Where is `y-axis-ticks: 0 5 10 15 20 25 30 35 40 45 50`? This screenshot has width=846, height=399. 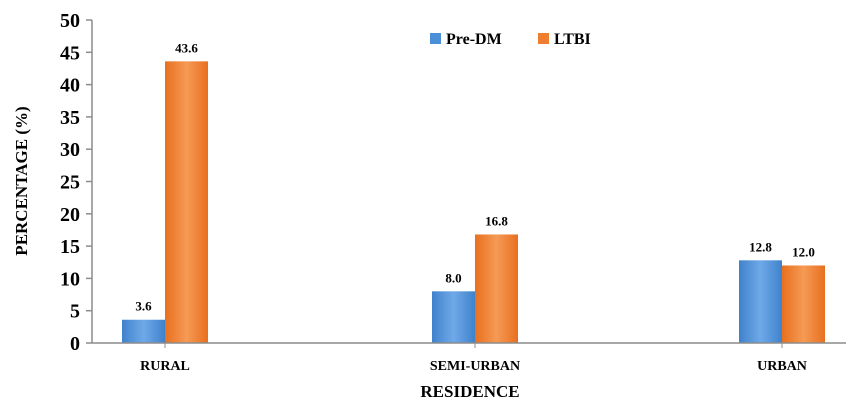
y-axis-ticks: 0 5 10 15 20 25 30 35 40 45 50 is located at coordinates (76, 182).